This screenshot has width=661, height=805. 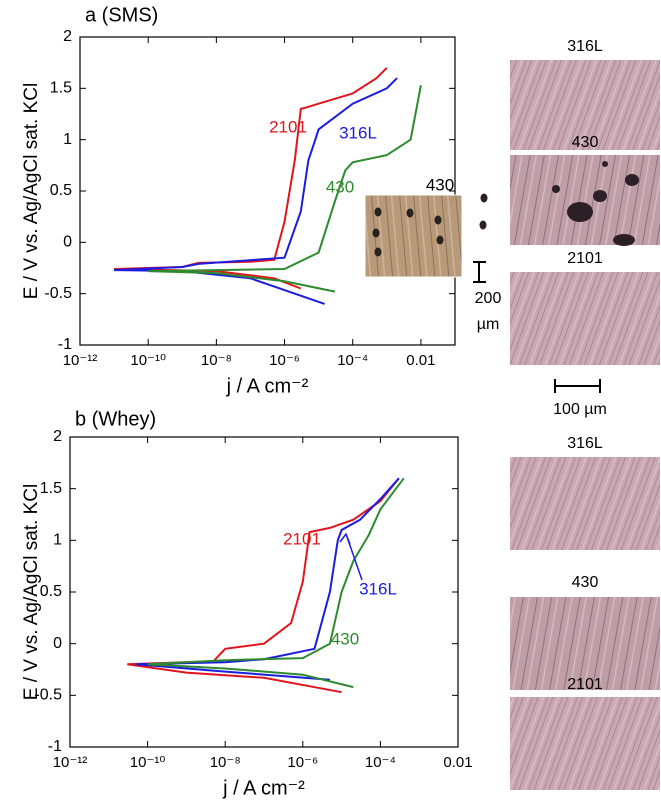 I want to click on scale-label: 200, so click(x=488, y=298).